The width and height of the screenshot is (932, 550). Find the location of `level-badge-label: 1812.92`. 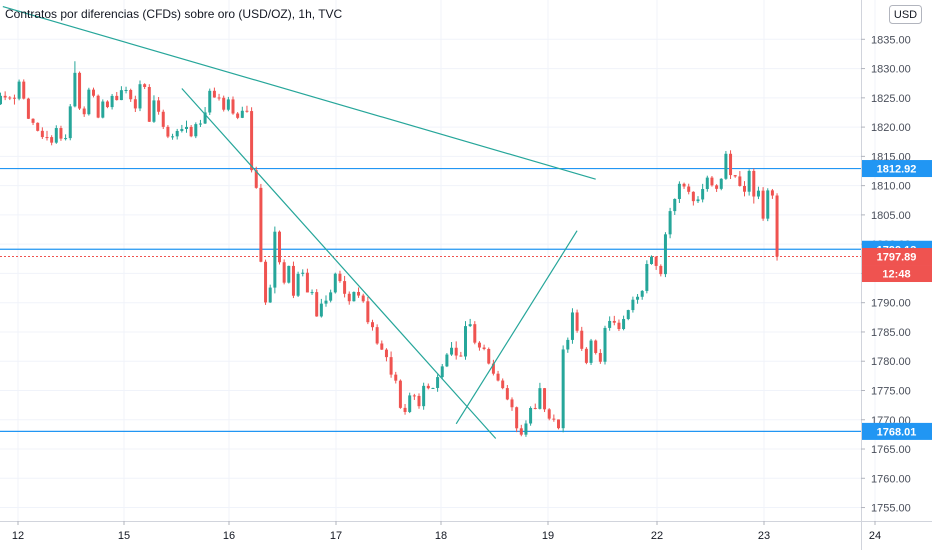

level-badge-label: 1812.92 is located at coordinates (897, 170).